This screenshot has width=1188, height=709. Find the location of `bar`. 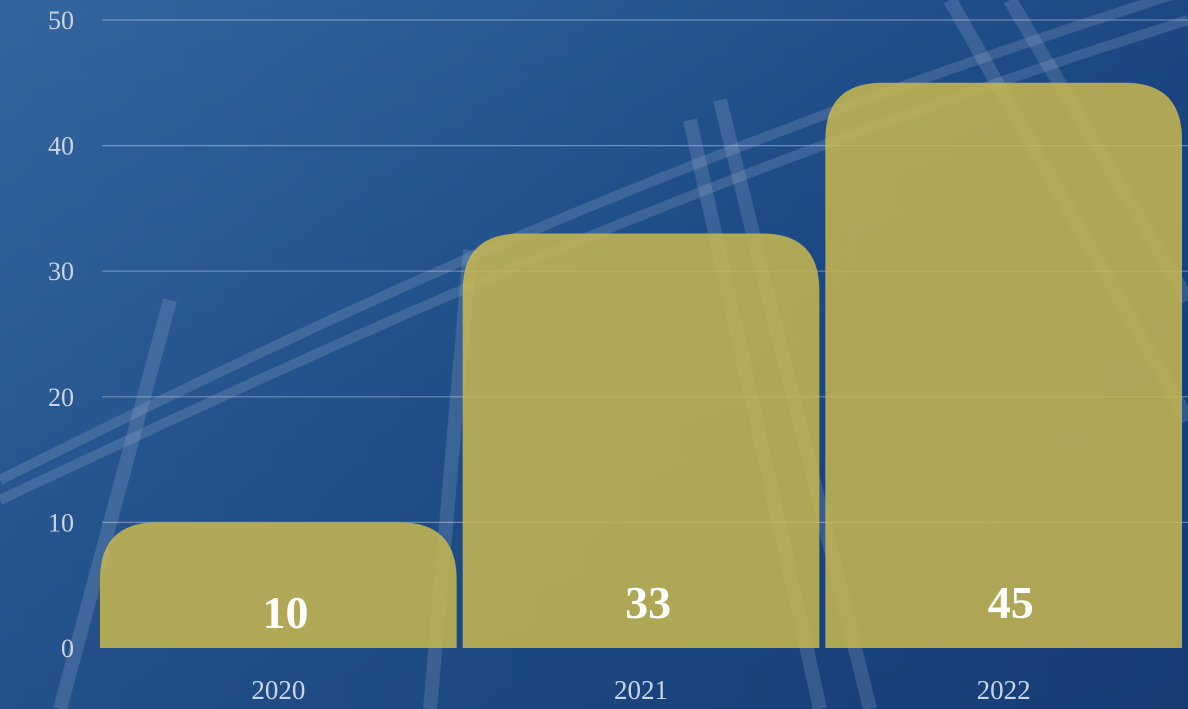

bar is located at coordinates (278, 585).